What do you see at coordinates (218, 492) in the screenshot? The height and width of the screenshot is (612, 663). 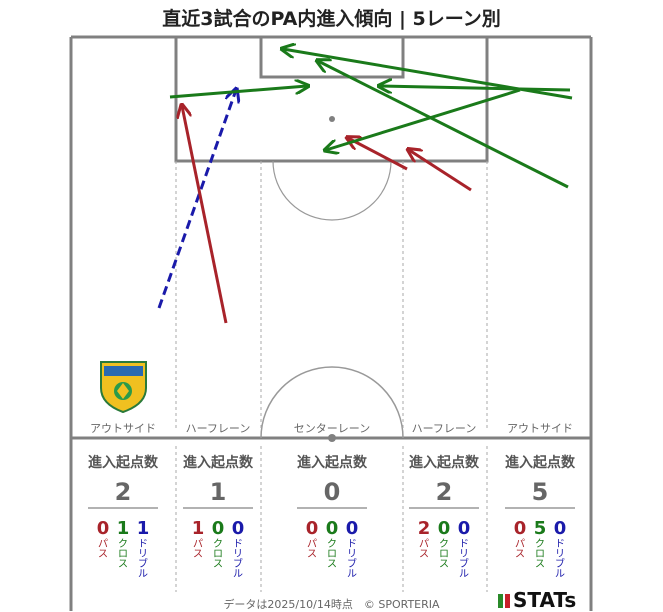 I see `lane-2-total: 1` at bounding box center [218, 492].